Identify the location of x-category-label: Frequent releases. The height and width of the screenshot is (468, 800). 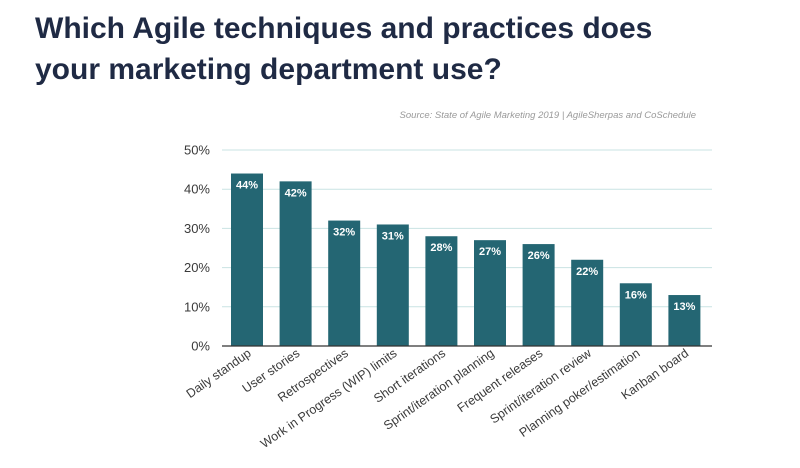
(500, 380).